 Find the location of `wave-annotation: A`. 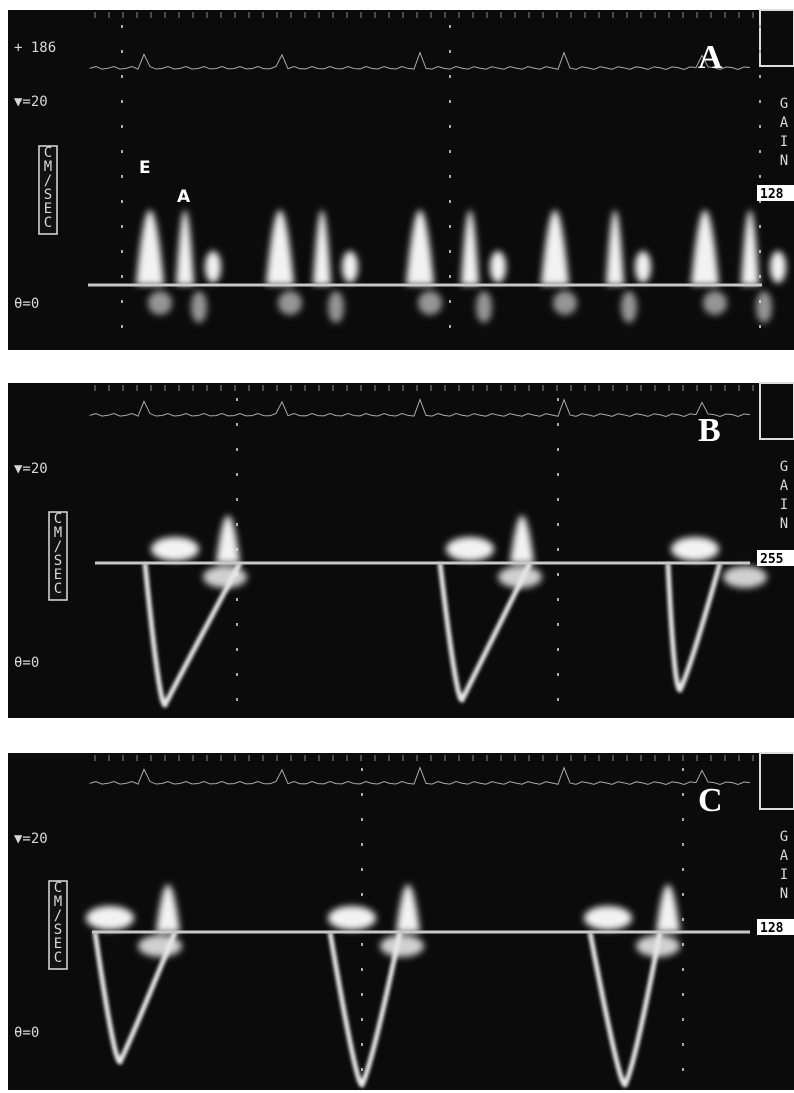

wave-annotation: A is located at coordinates (184, 197).